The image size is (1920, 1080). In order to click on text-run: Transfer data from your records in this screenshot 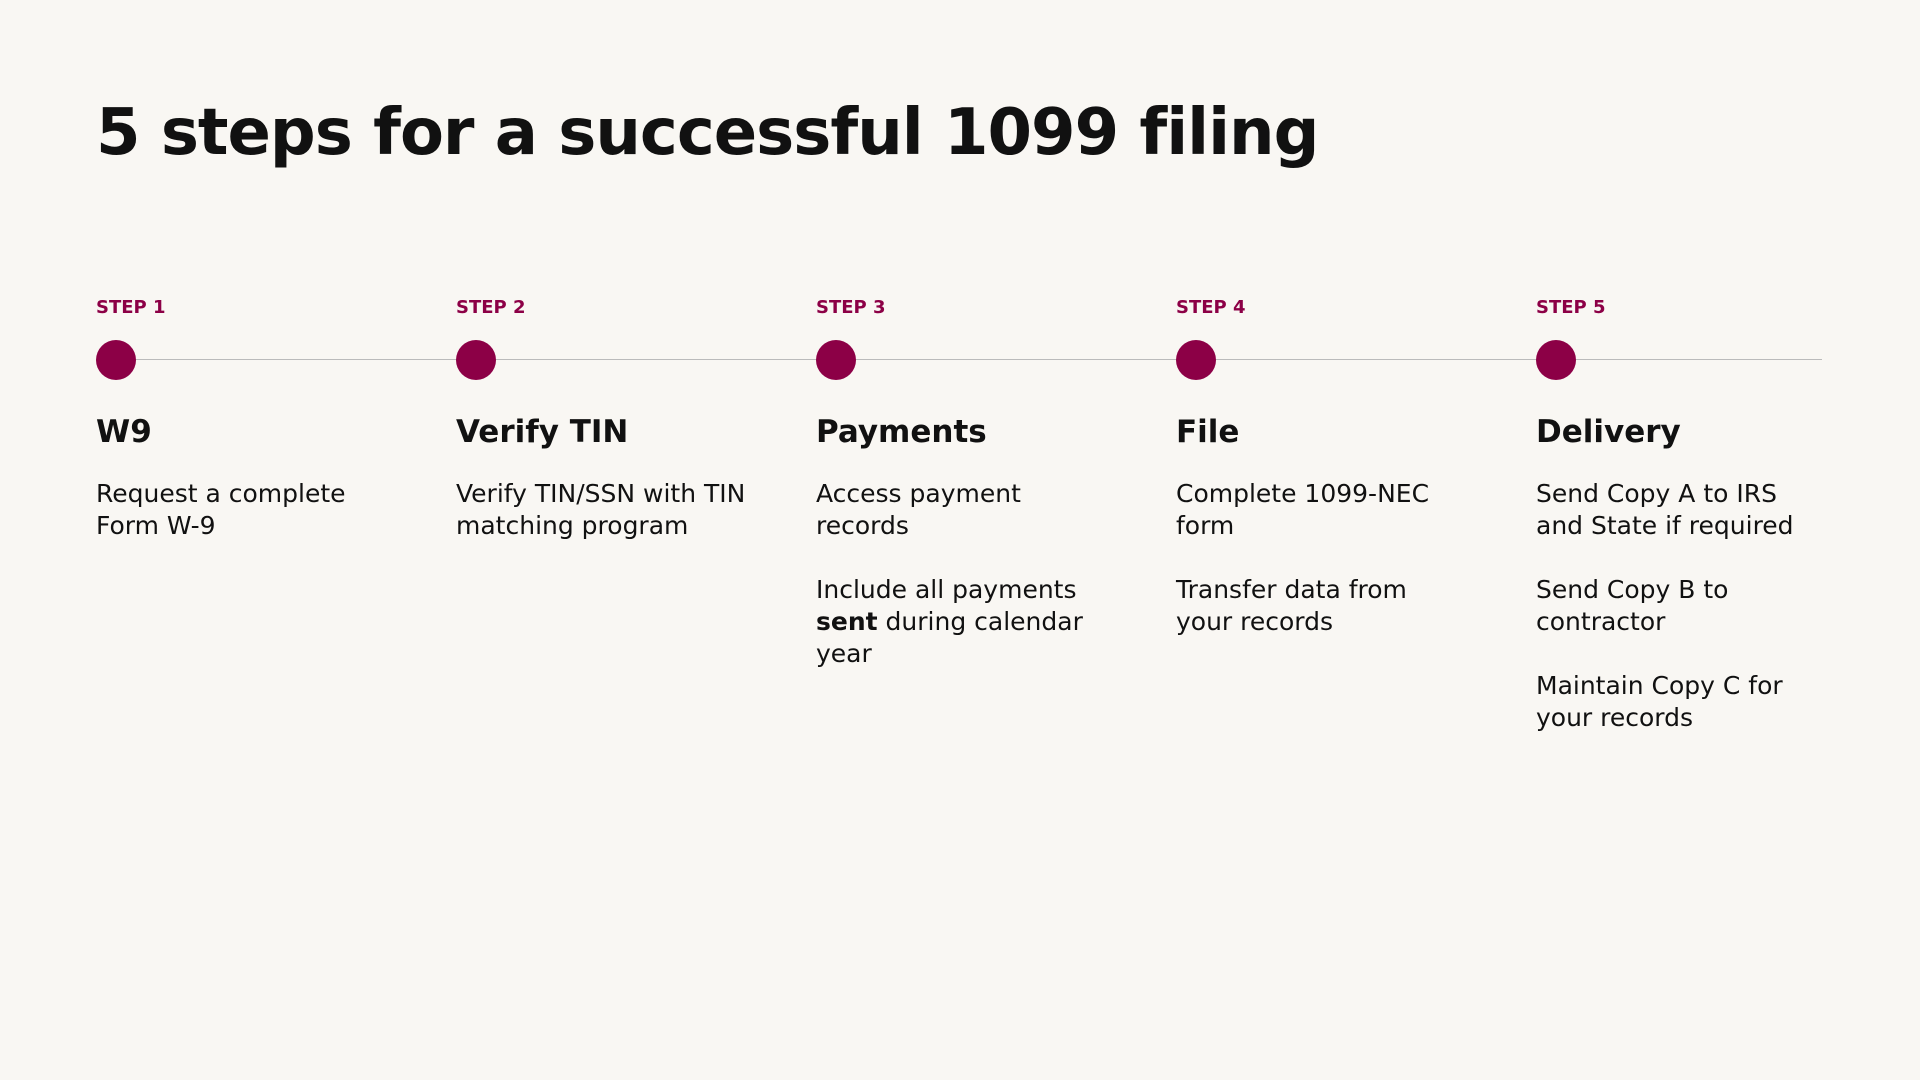, I will do `click(1291, 605)`.